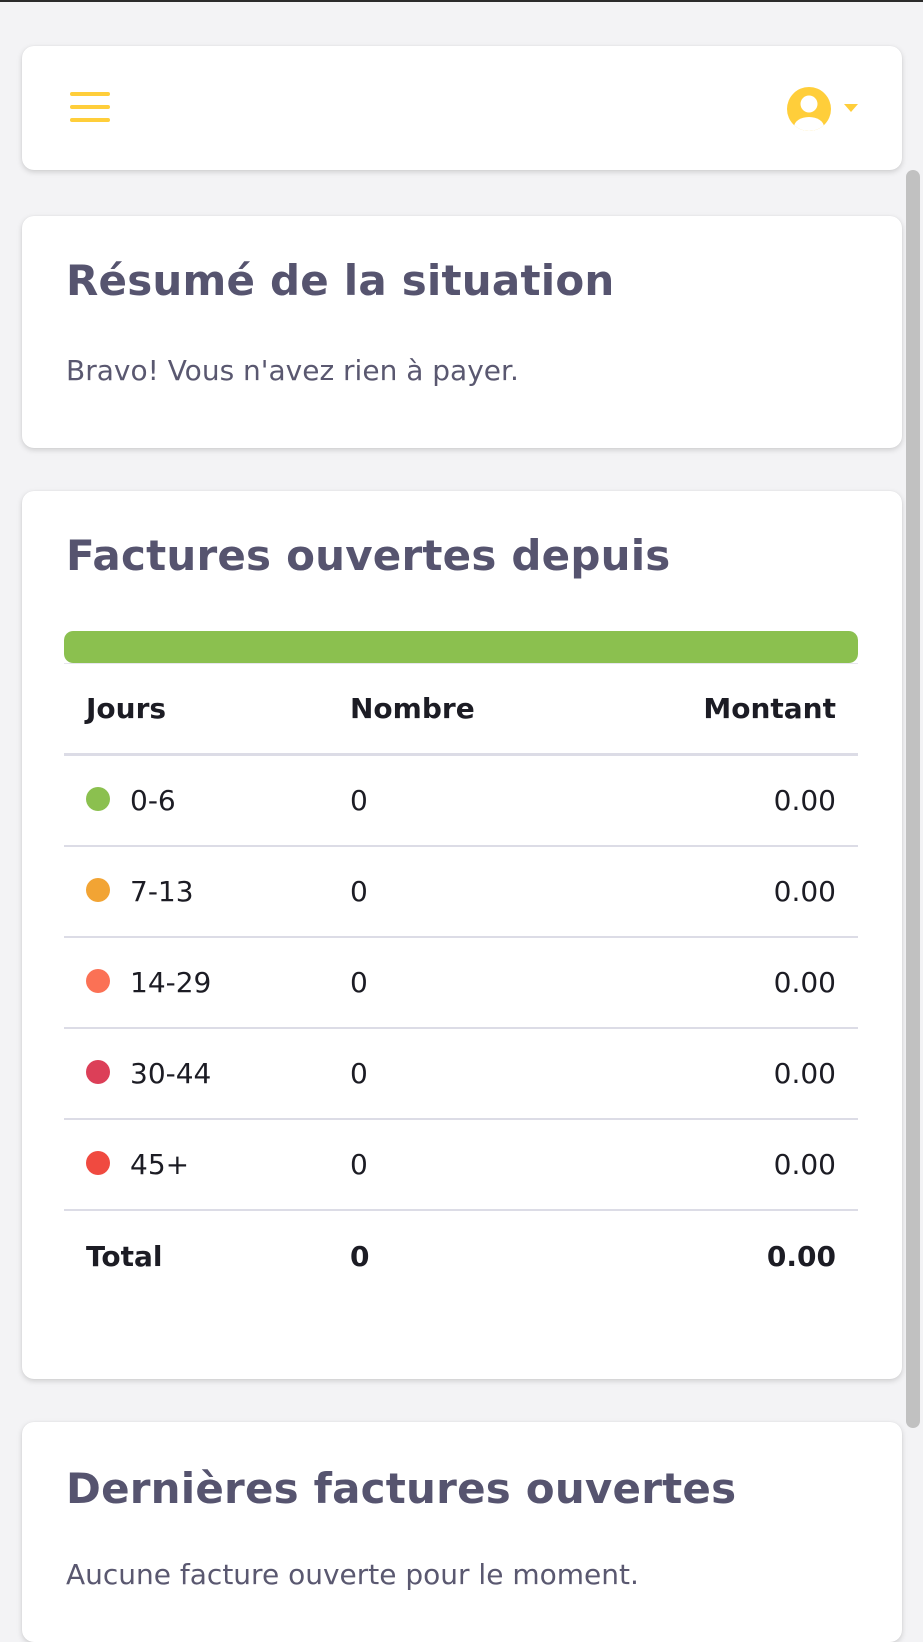 The height and width of the screenshot is (1642, 923). Describe the element at coordinates (461, 1074) in the screenshot. I see `table-row: 30-44 0 0.00` at that location.